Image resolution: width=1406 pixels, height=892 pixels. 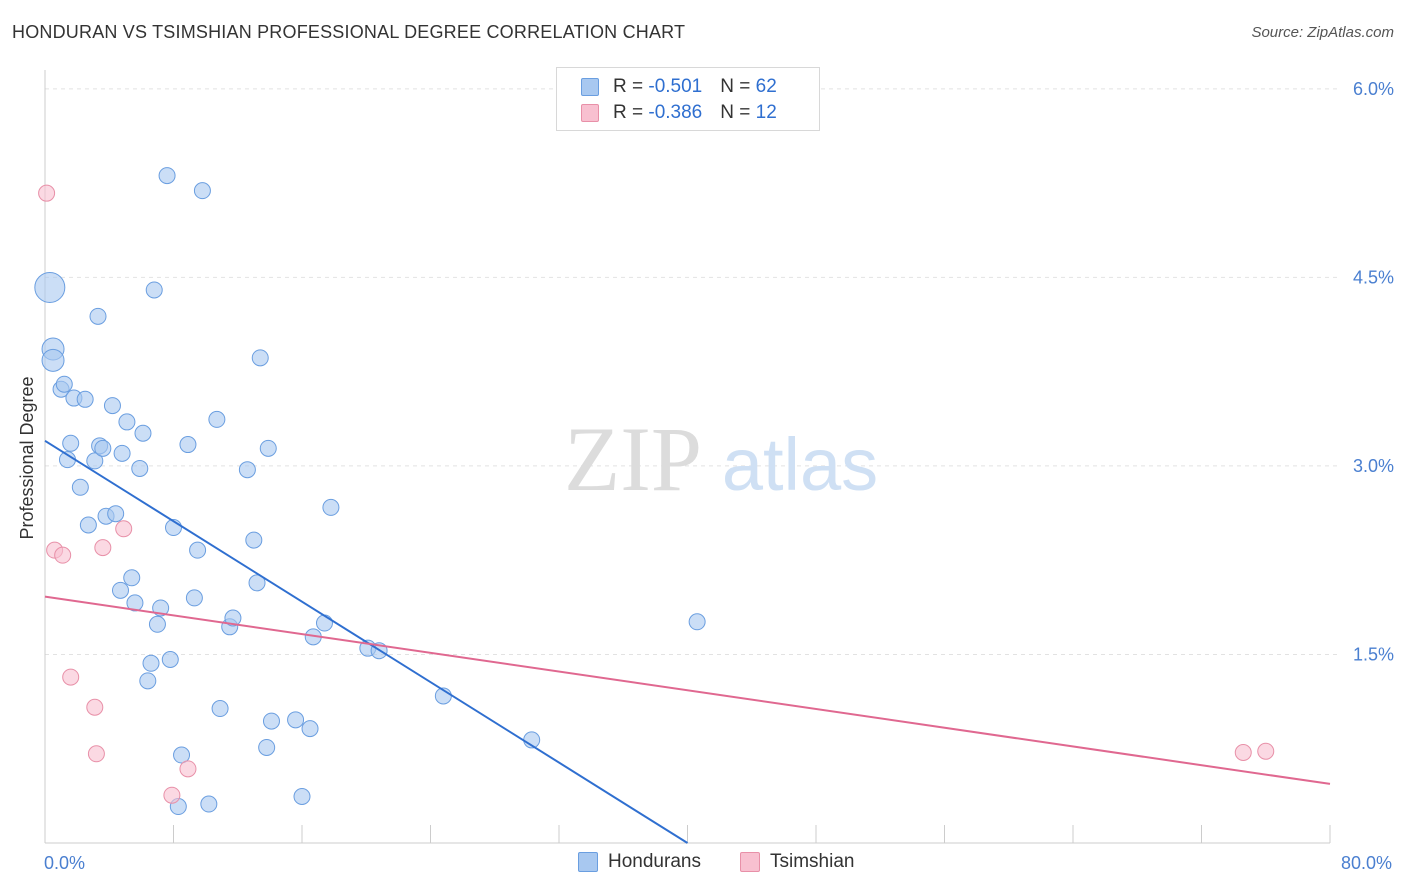 I want to click on x-tick-label-start: 0.0%, so click(x=64, y=863).